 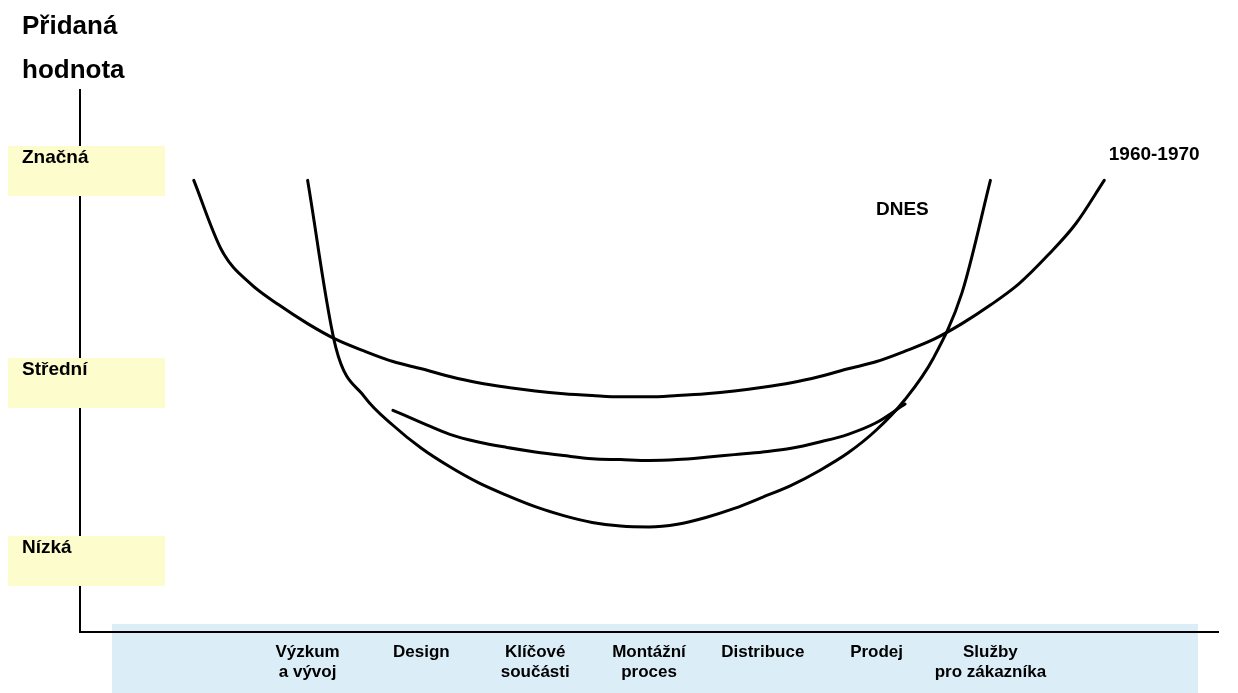 I want to click on series-label: 1960-1970, so click(x=1154, y=154).